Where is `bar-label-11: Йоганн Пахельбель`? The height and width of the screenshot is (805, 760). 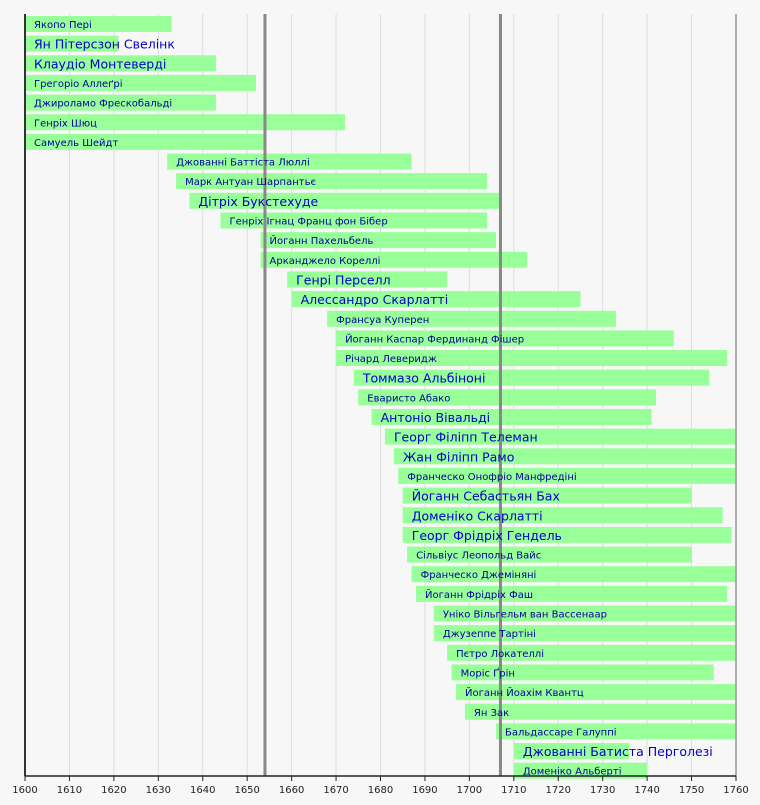
bar-label-11: Йоганн Пахельбель is located at coordinates (322, 240).